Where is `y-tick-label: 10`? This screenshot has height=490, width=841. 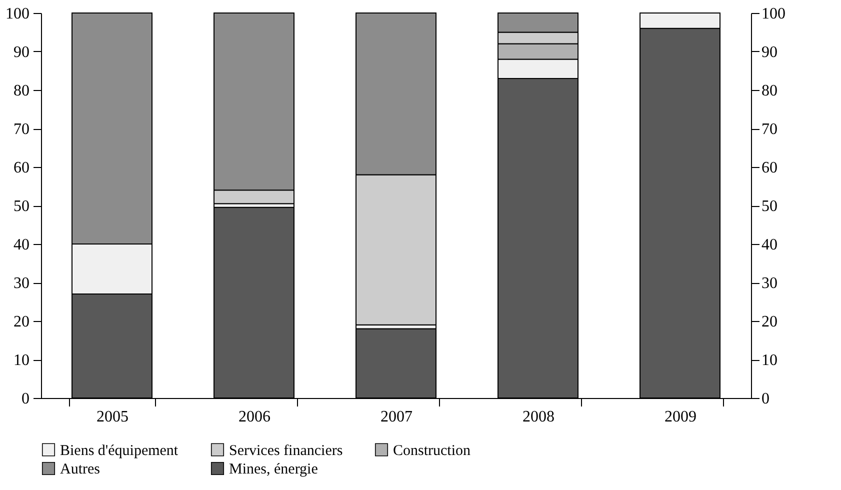 y-tick-label: 10 is located at coordinates (22, 360).